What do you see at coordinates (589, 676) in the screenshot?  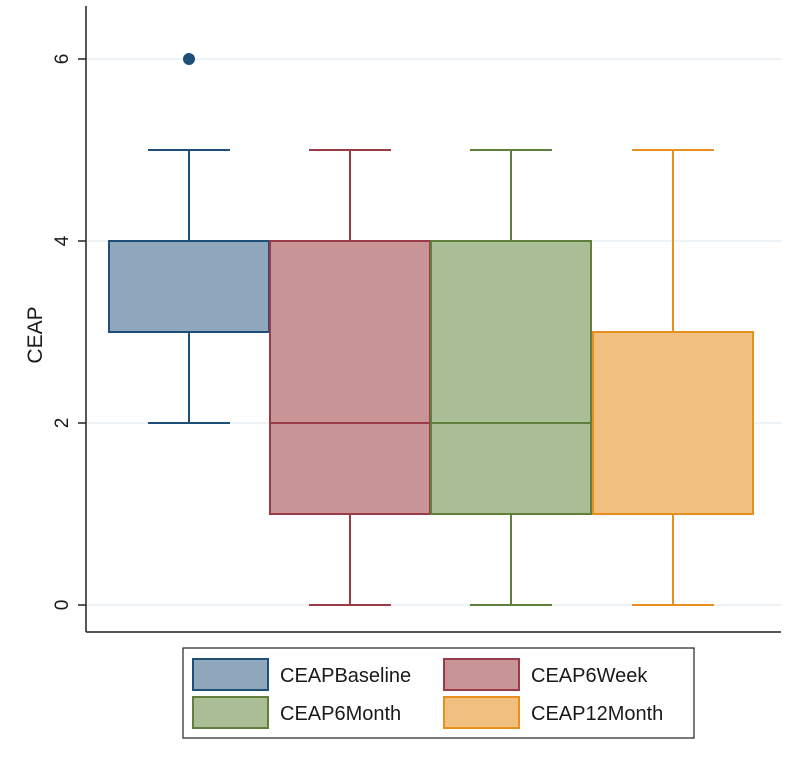 I see `legend-label-1: CEAP6Week` at bounding box center [589, 676].